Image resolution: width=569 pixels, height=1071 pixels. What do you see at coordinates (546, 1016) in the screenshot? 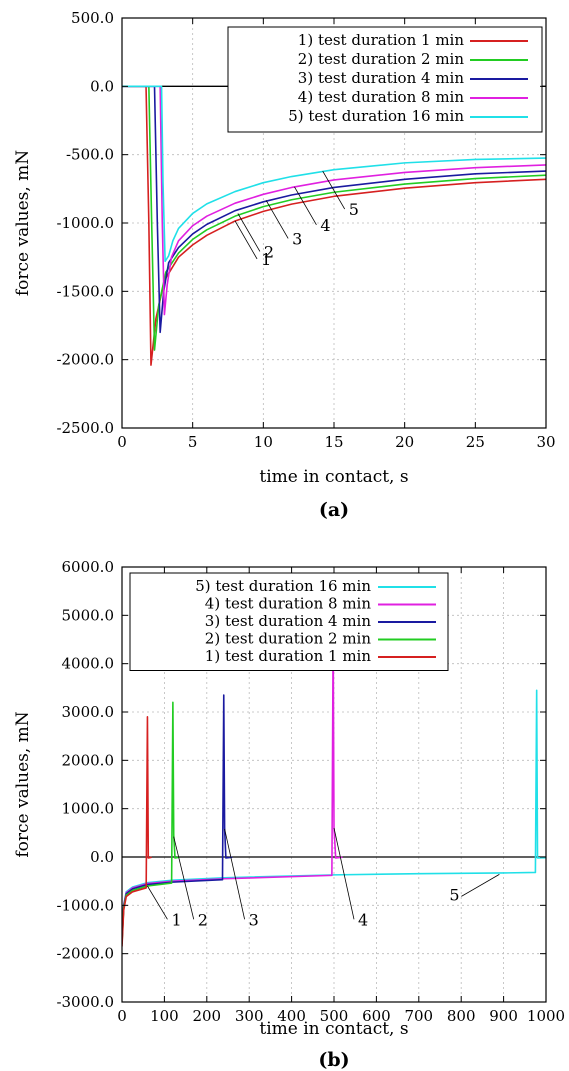
I see `x-tick-label: 1000` at bounding box center [546, 1016].